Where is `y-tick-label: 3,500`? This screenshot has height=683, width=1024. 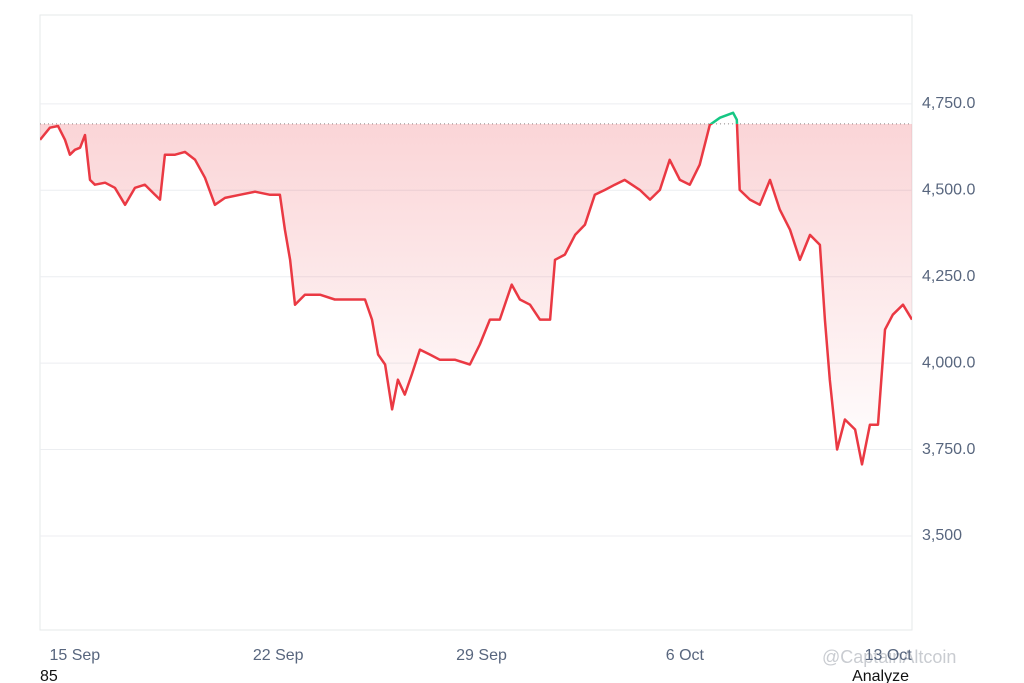
y-tick-label: 3,500 is located at coordinates (942, 535).